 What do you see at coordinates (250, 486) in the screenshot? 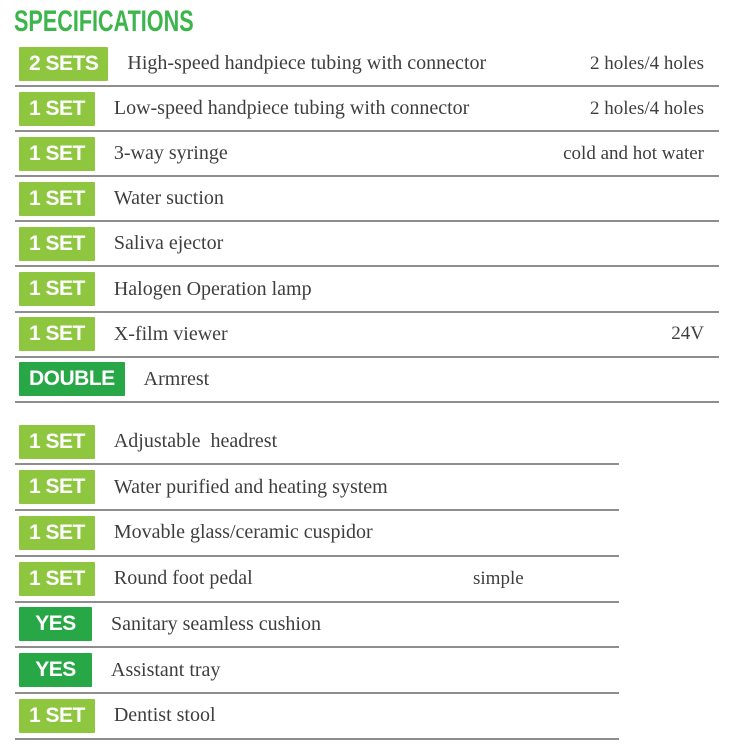
I see `item-label: Water purified and heating system` at bounding box center [250, 486].